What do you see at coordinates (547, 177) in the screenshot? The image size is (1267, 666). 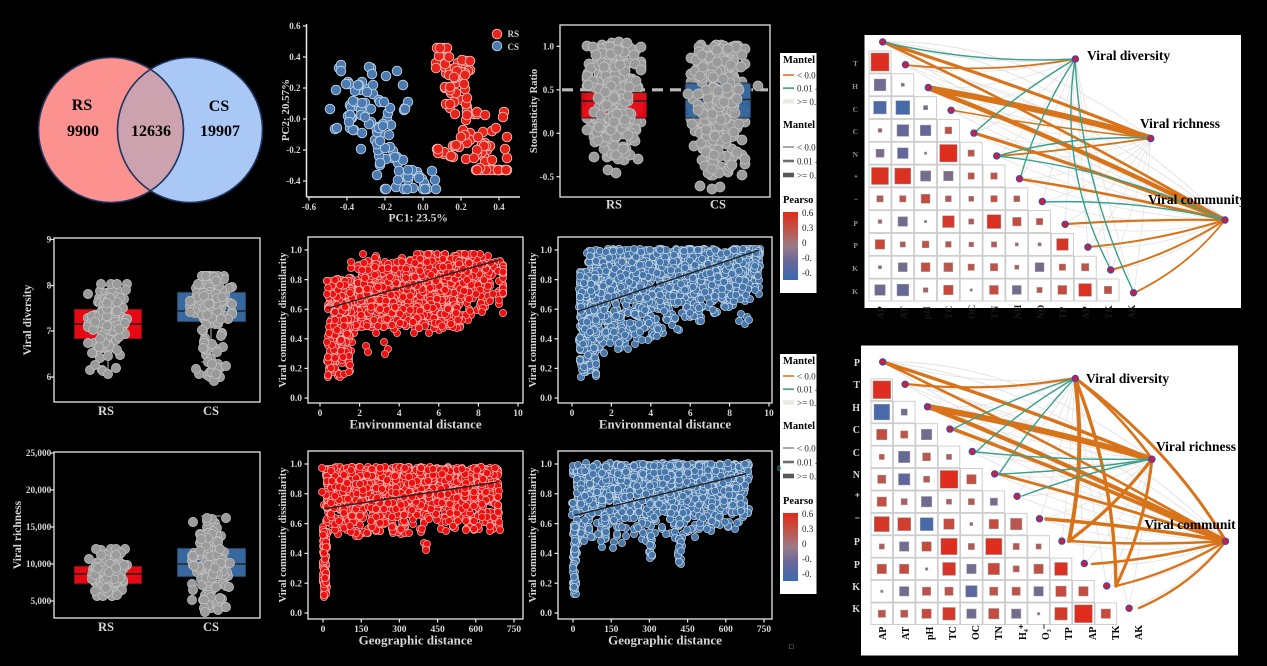 I see `svg-text: -0.5` at bounding box center [547, 177].